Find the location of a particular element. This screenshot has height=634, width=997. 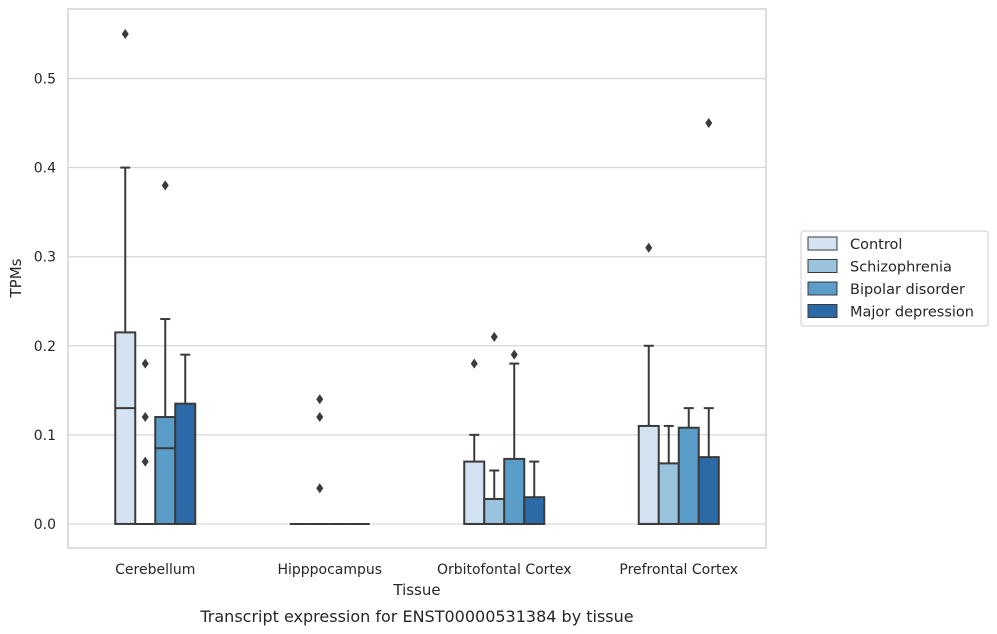

x-tick-label: Cerebellum is located at coordinates (155, 570).